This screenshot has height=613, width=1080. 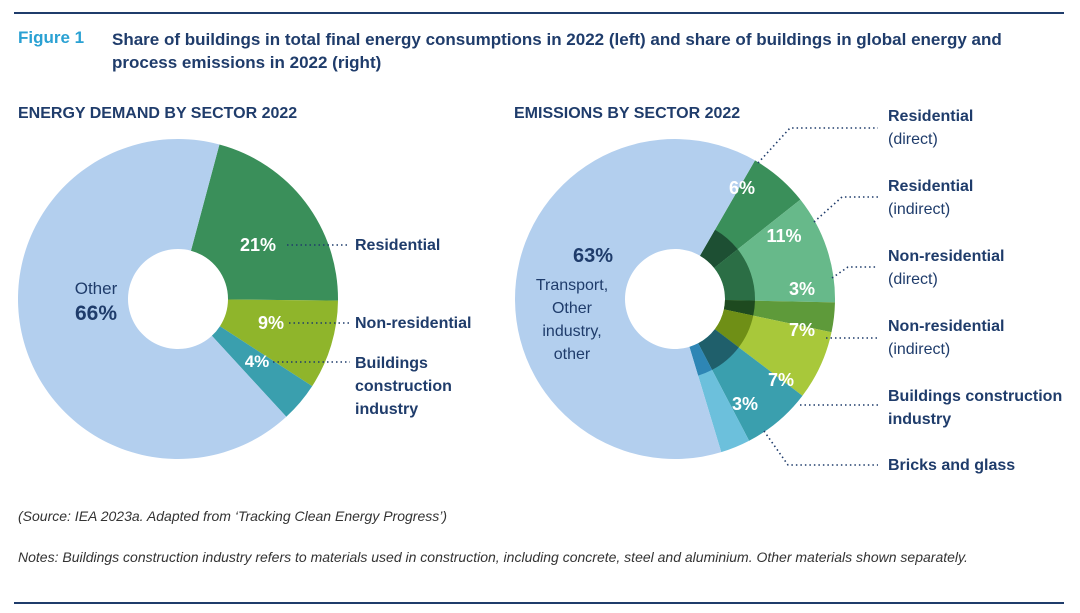 I want to click on left-slice-other, so click(x=152, y=298).